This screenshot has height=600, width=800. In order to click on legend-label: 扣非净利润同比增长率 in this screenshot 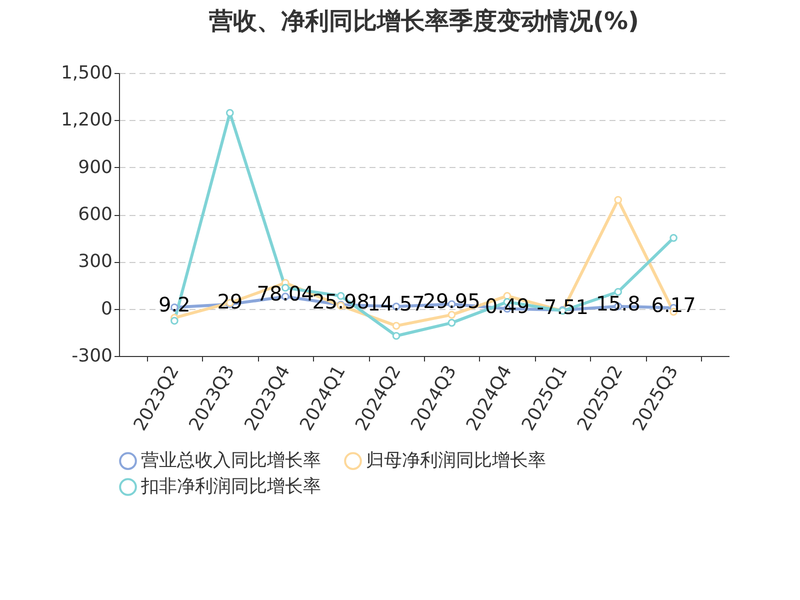, I will do `click(230, 486)`.